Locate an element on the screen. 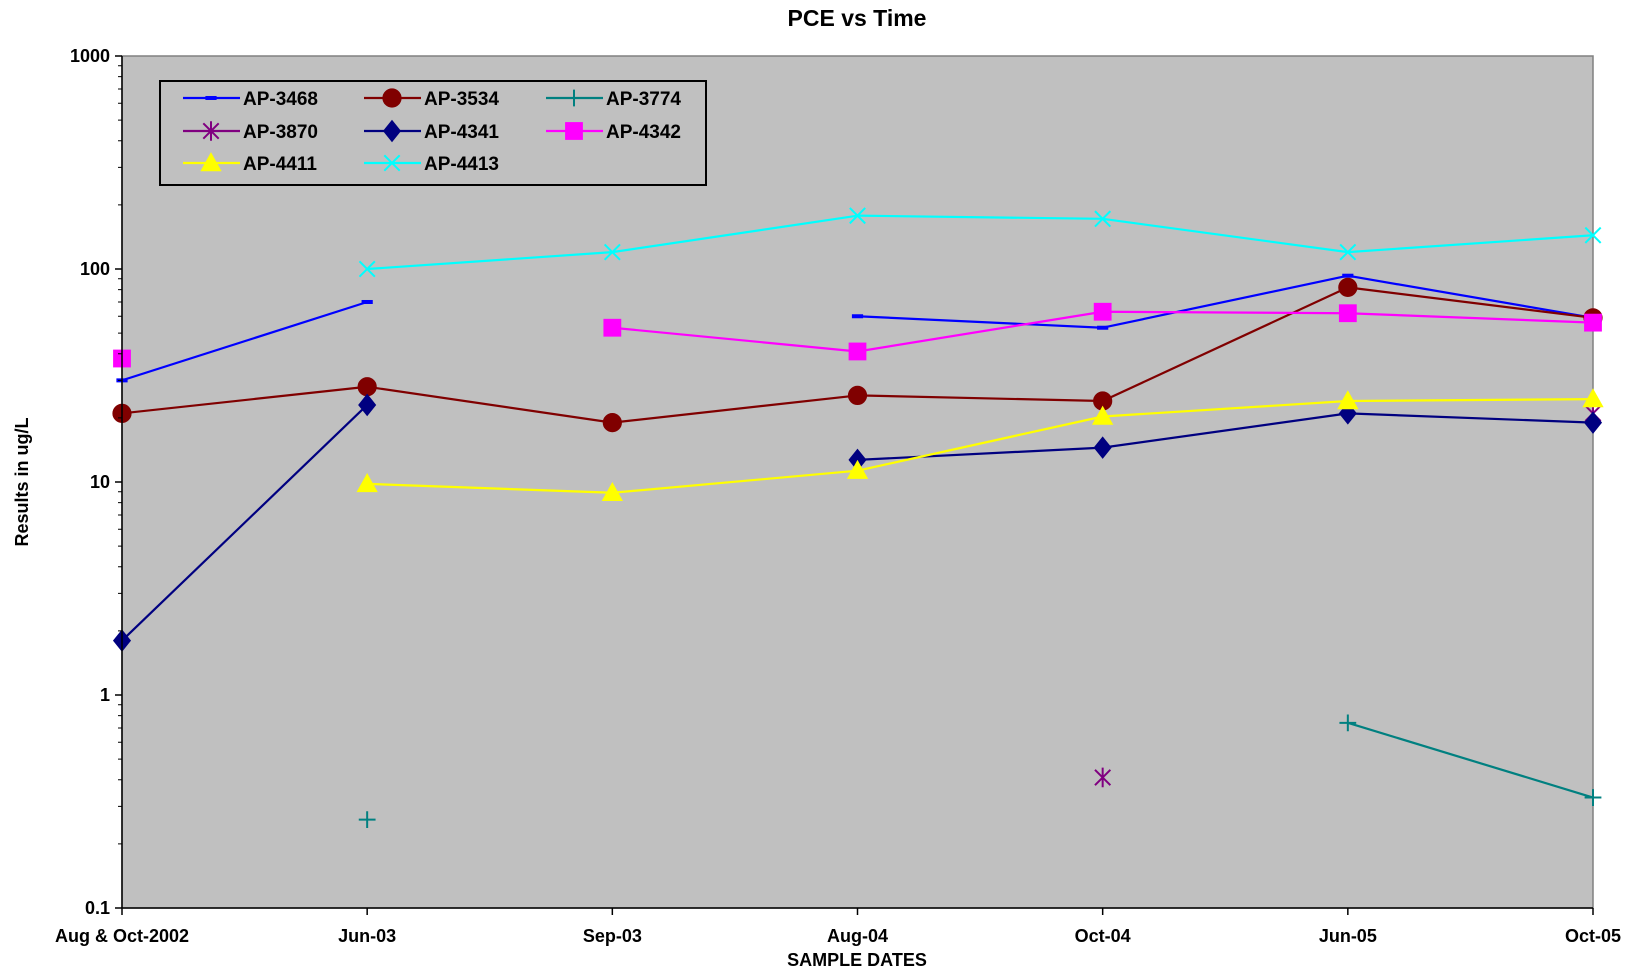 The image size is (1635, 972). x-tick-label: Oct-05 is located at coordinates (1593, 936).